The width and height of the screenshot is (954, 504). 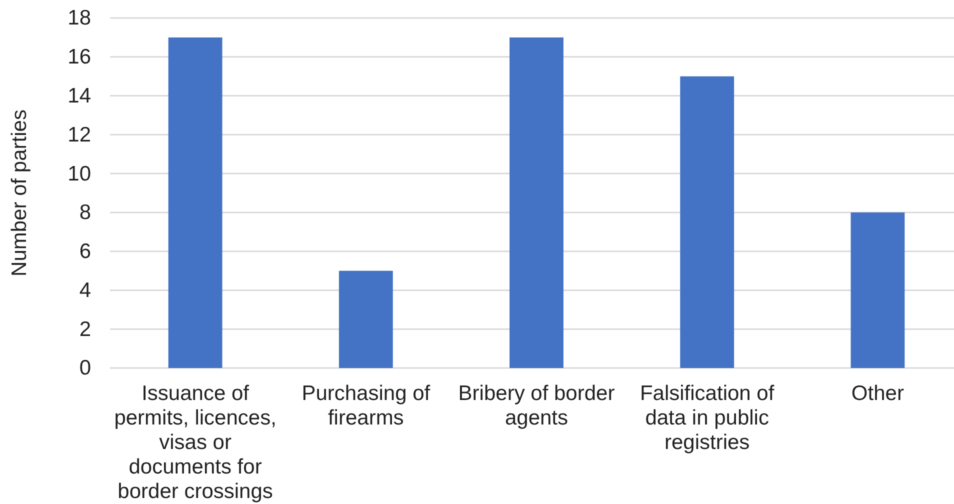 What do you see at coordinates (79, 57) in the screenshot?
I see `y-tick-label: 16` at bounding box center [79, 57].